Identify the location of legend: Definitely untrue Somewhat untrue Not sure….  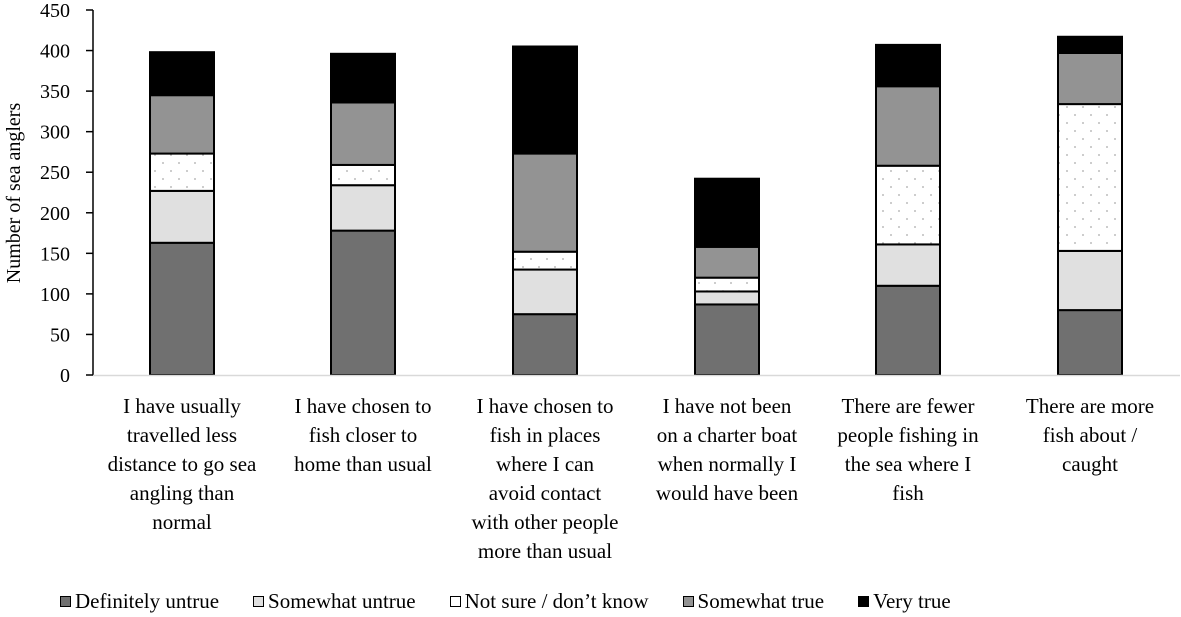
(522, 601).